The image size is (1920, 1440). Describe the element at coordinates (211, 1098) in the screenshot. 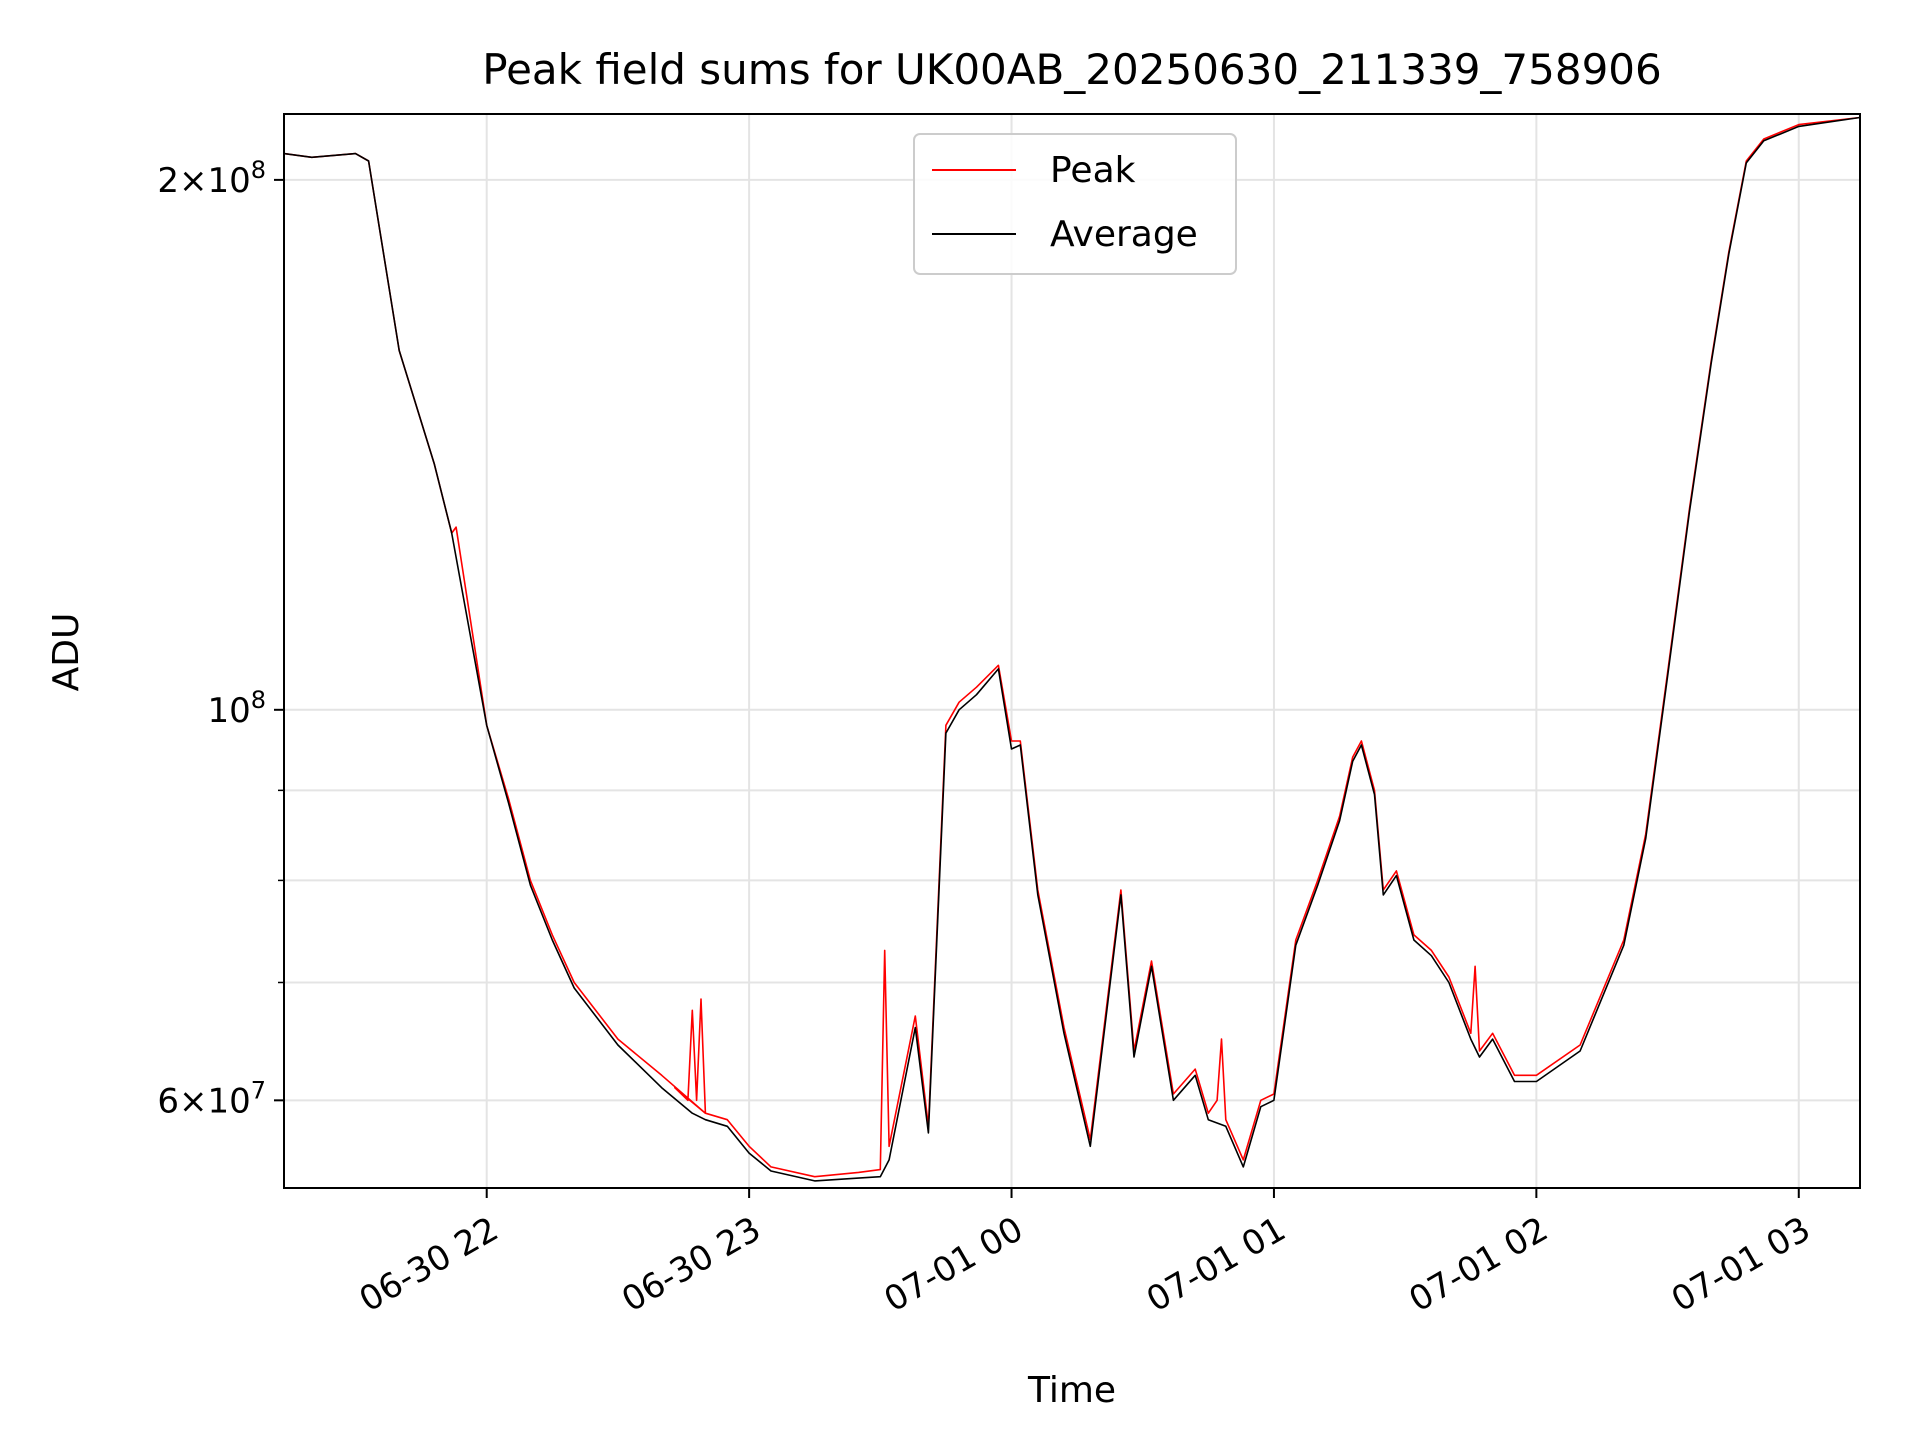

I see `y-tick-label: 6×107` at that location.